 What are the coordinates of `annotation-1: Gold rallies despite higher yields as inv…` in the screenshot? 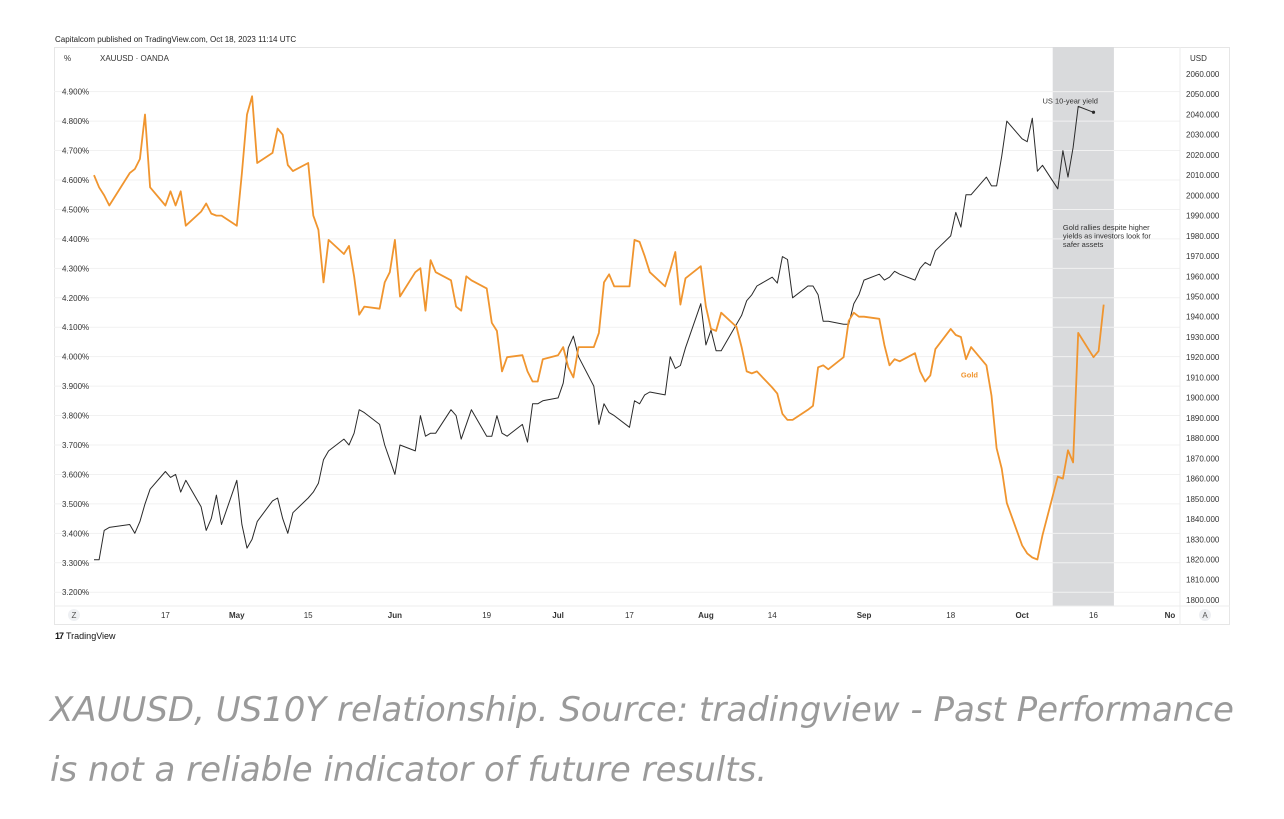 It's located at (1107, 236).